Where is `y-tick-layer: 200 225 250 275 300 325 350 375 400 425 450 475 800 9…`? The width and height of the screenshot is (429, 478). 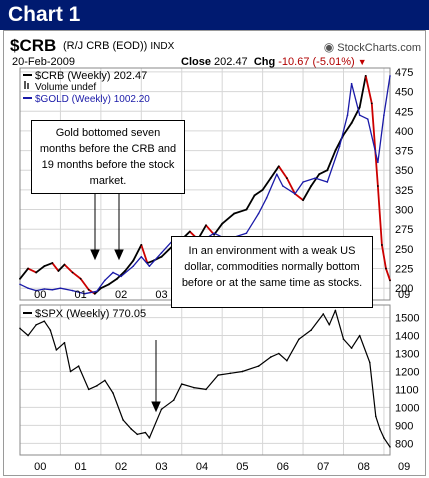 y-tick-layer: 200 225 250 275 300 325 350 375 400 425 450 475 800 9… is located at coordinates (407, 258).